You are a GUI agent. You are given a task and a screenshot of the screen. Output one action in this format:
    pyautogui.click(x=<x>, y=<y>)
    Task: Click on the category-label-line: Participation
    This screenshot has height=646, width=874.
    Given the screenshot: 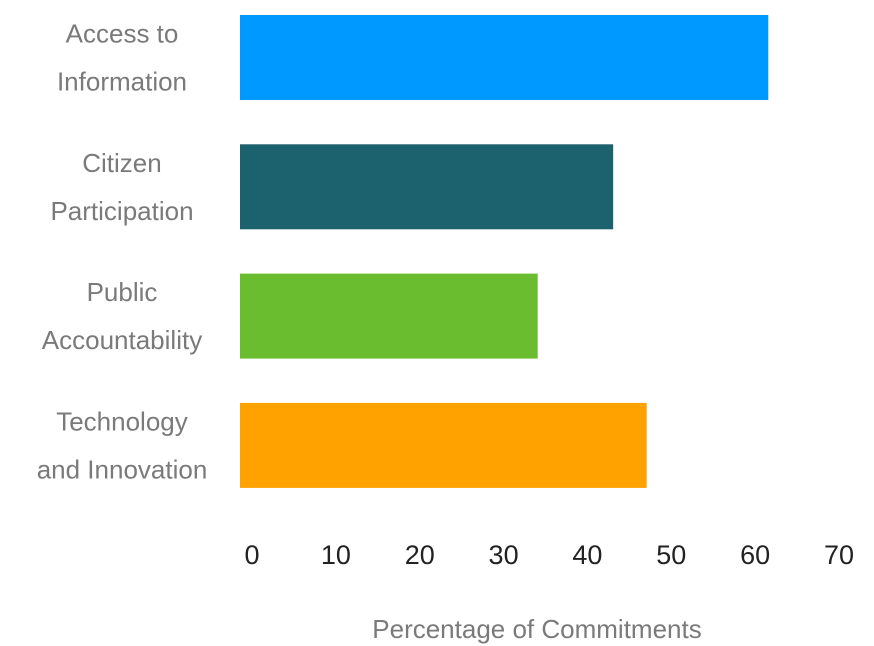 What is the action you would take?
    pyautogui.click(x=121, y=211)
    